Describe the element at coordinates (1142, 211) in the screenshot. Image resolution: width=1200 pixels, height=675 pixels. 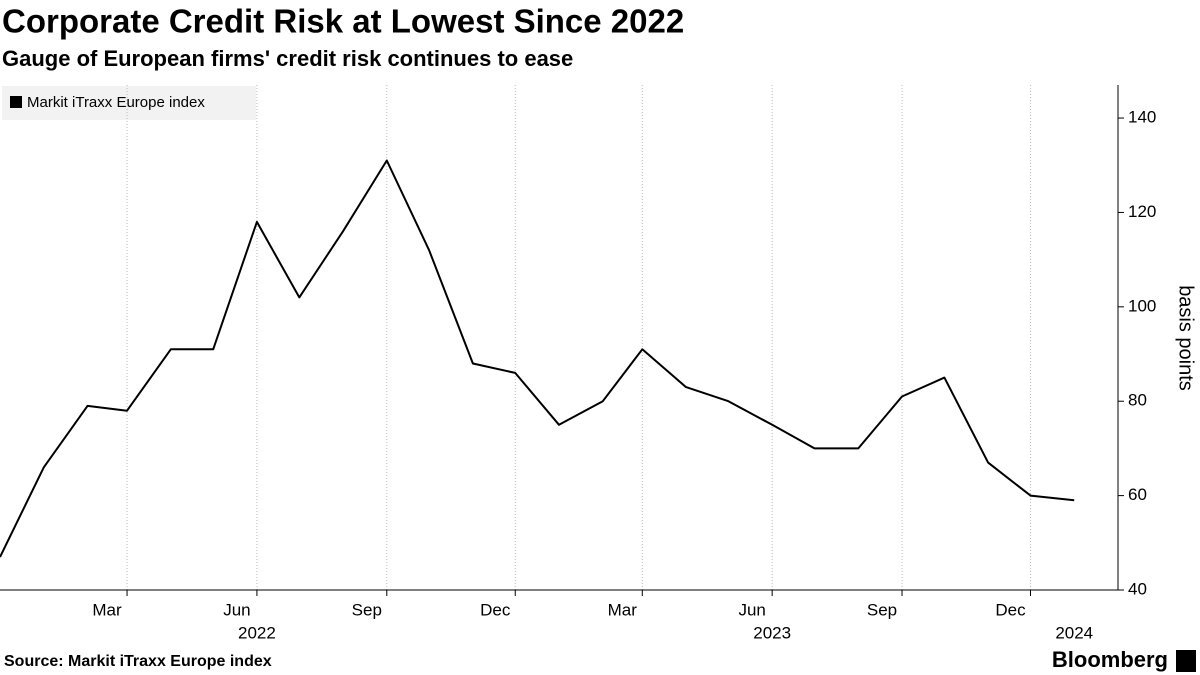
I see `y-tick-label: 120` at that location.